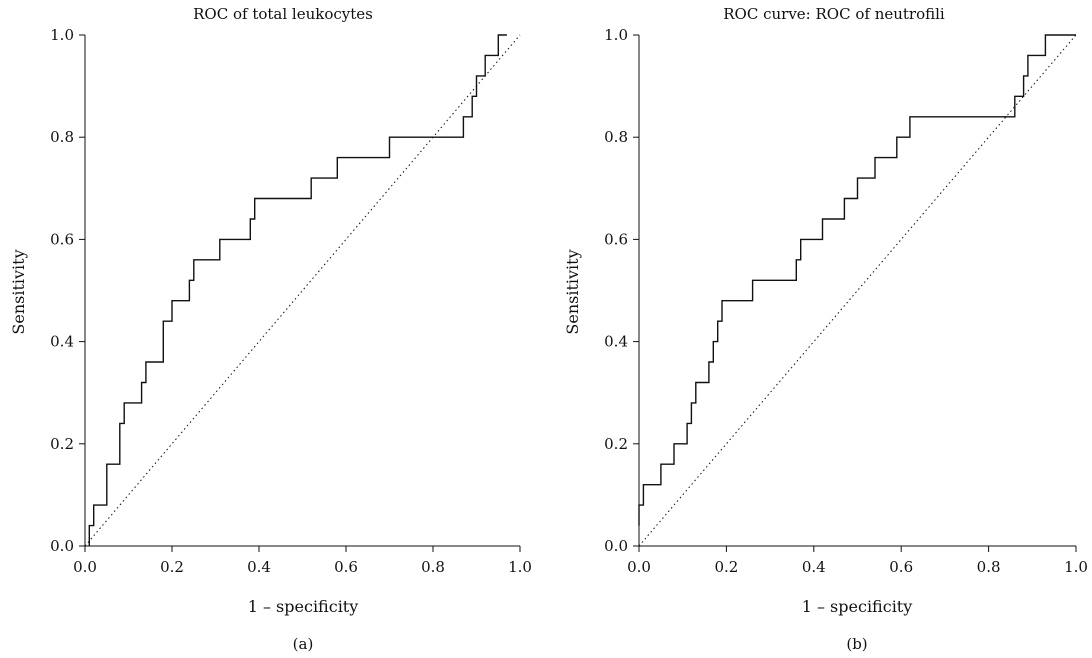  I want to click on y-axis-label-b: Sensitivity, so click(572, 291).